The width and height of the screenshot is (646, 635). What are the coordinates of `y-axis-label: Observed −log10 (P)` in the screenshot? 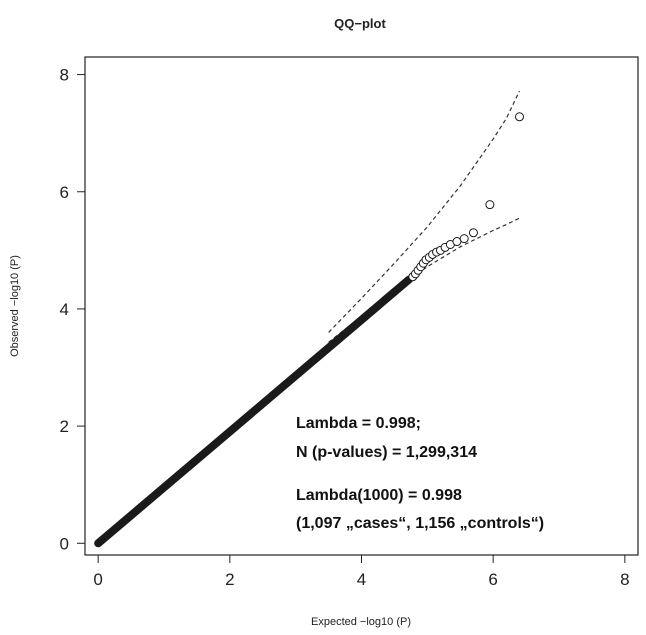 It's located at (15, 306).